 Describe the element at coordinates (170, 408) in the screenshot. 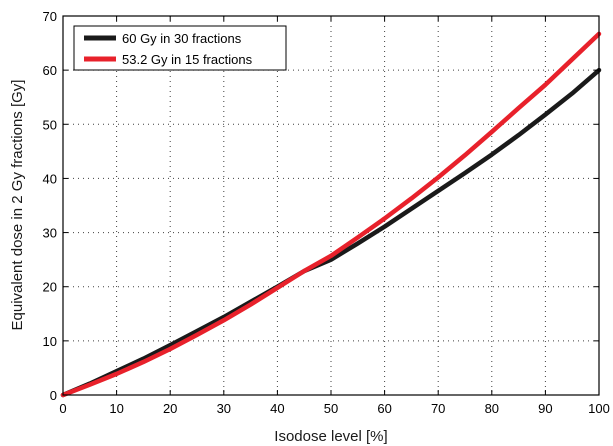

I see `x-tick-label: 20` at that location.